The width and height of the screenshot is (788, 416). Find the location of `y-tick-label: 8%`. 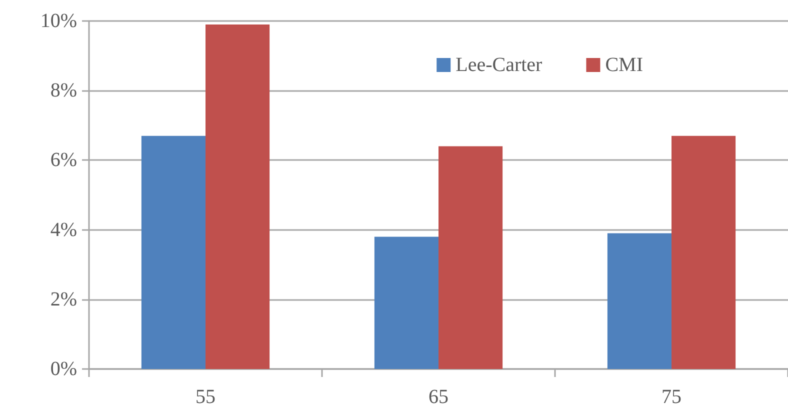

y-tick-label: 8% is located at coordinates (63, 91).